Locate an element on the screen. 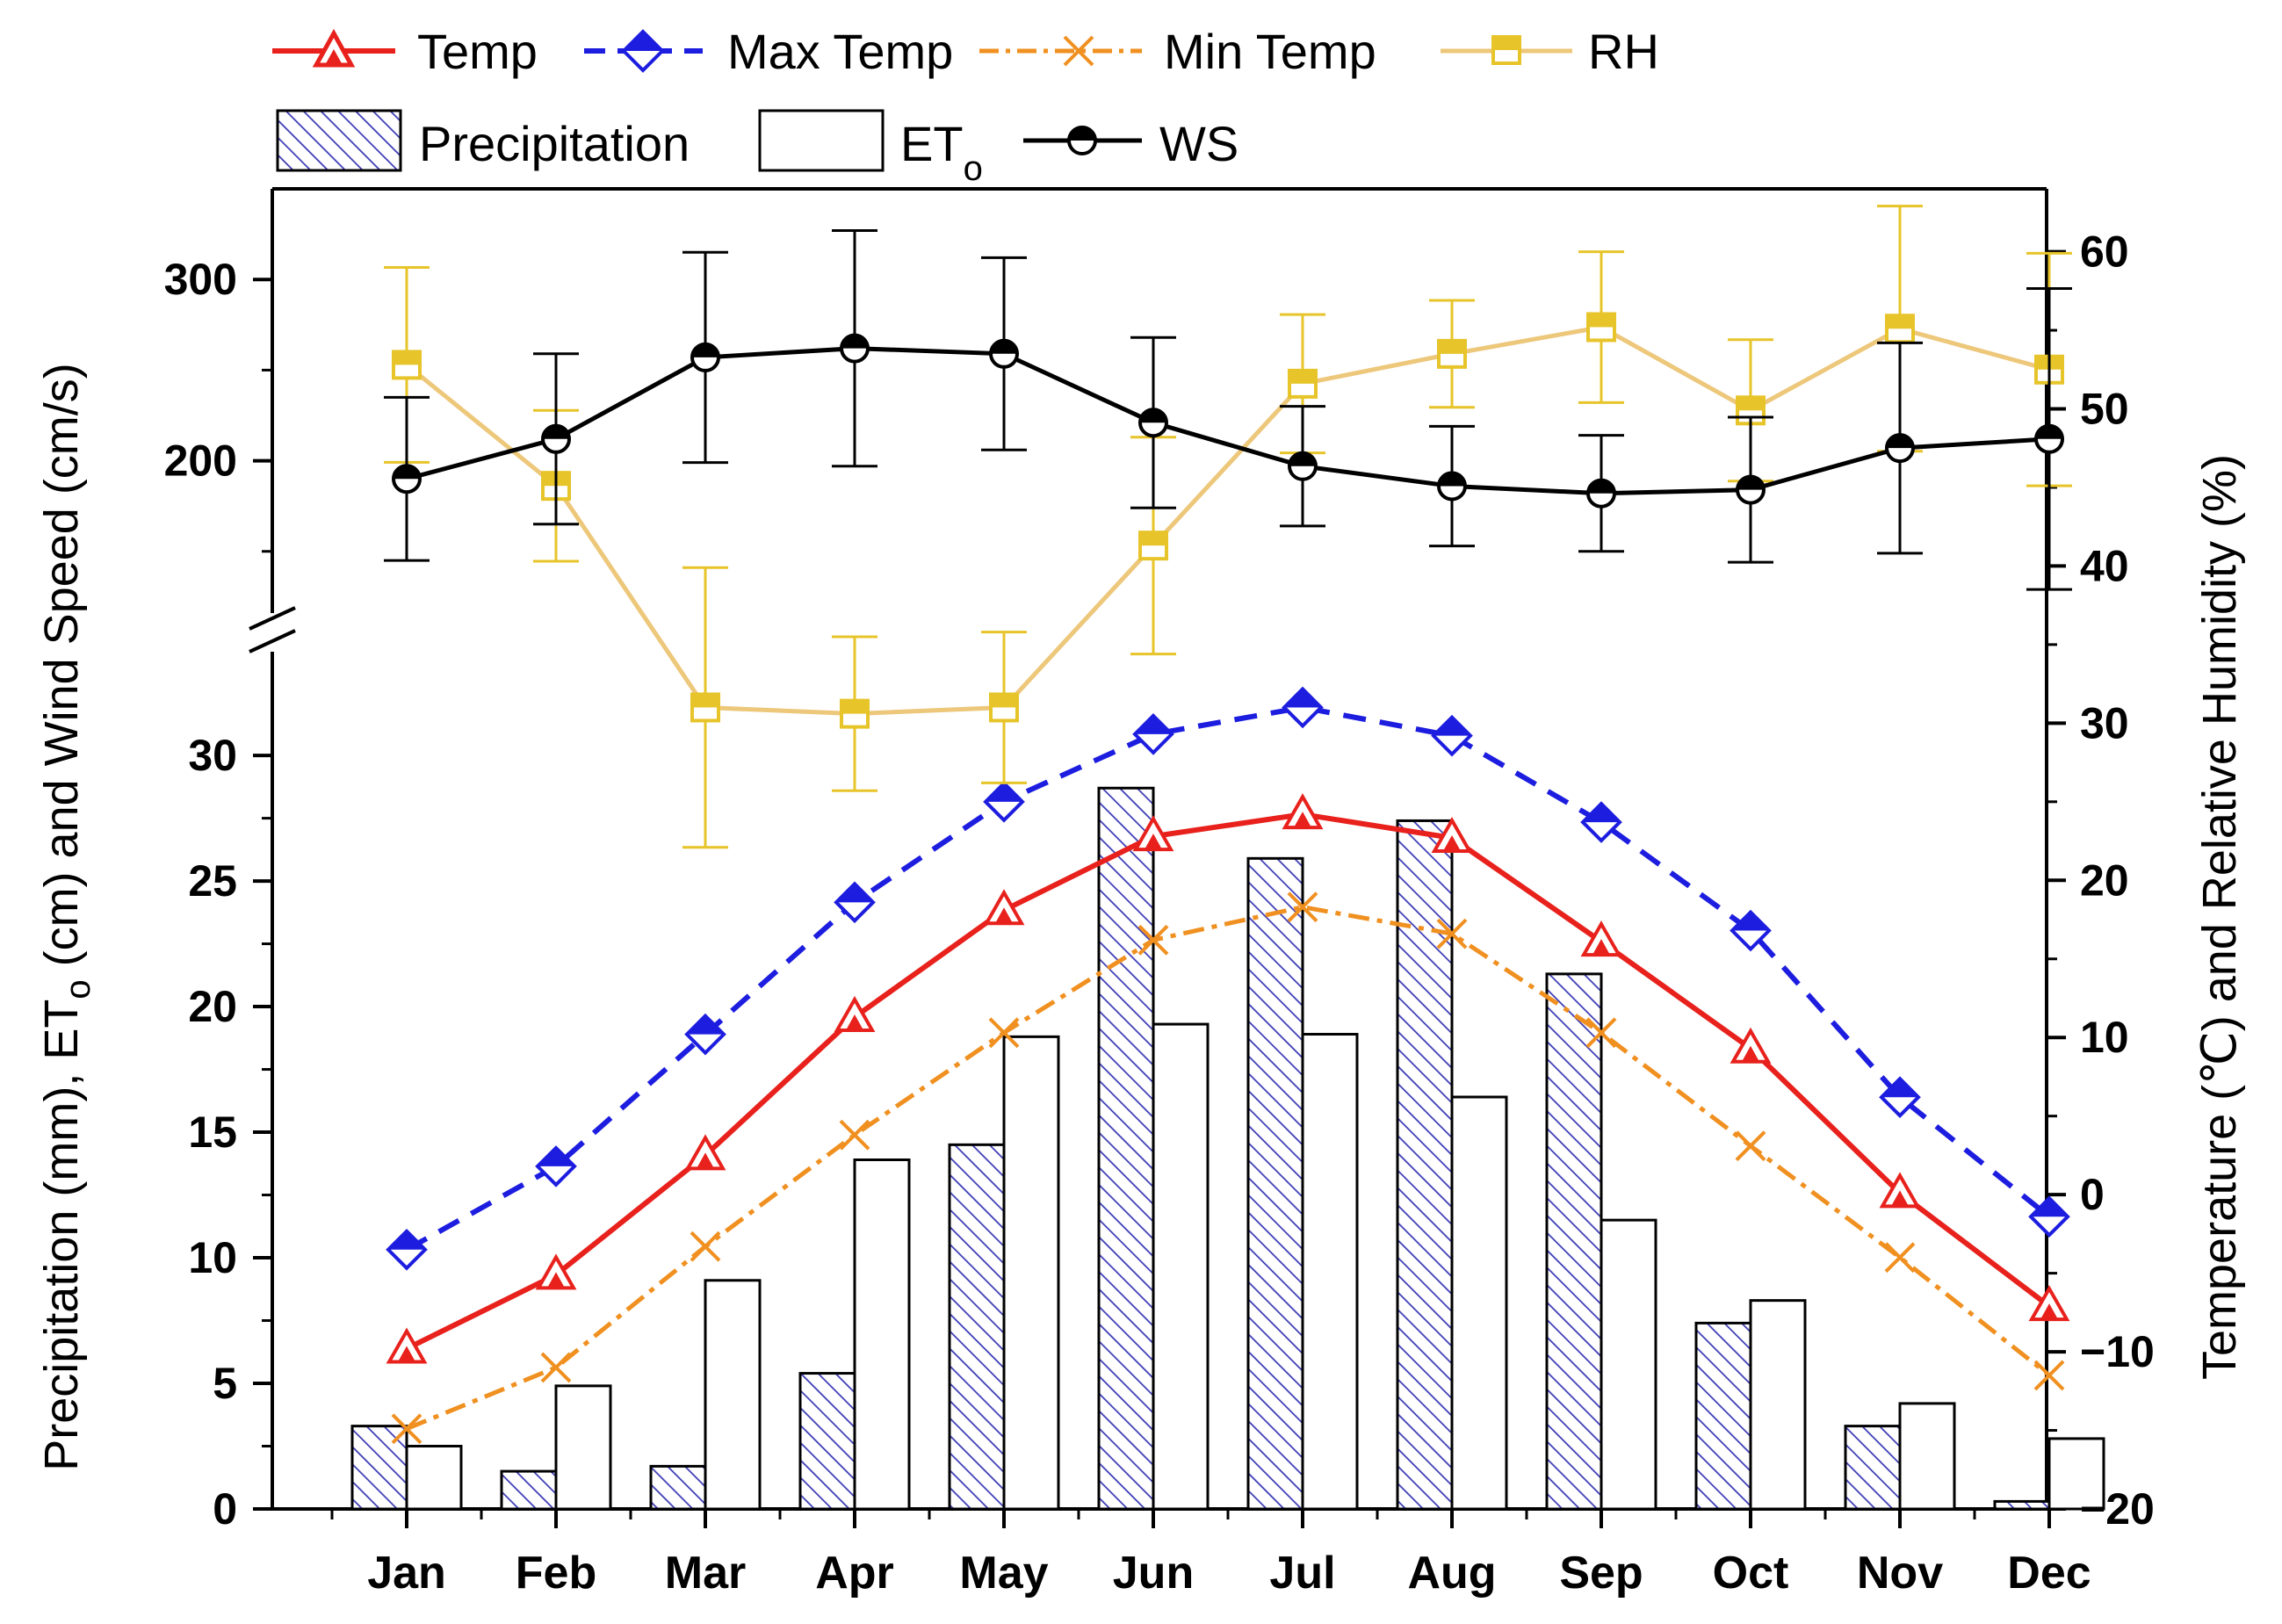 Image resolution: width=2282 pixels, height=1624 pixels. right-tick-label: −20 is located at coordinates (2117, 1509).